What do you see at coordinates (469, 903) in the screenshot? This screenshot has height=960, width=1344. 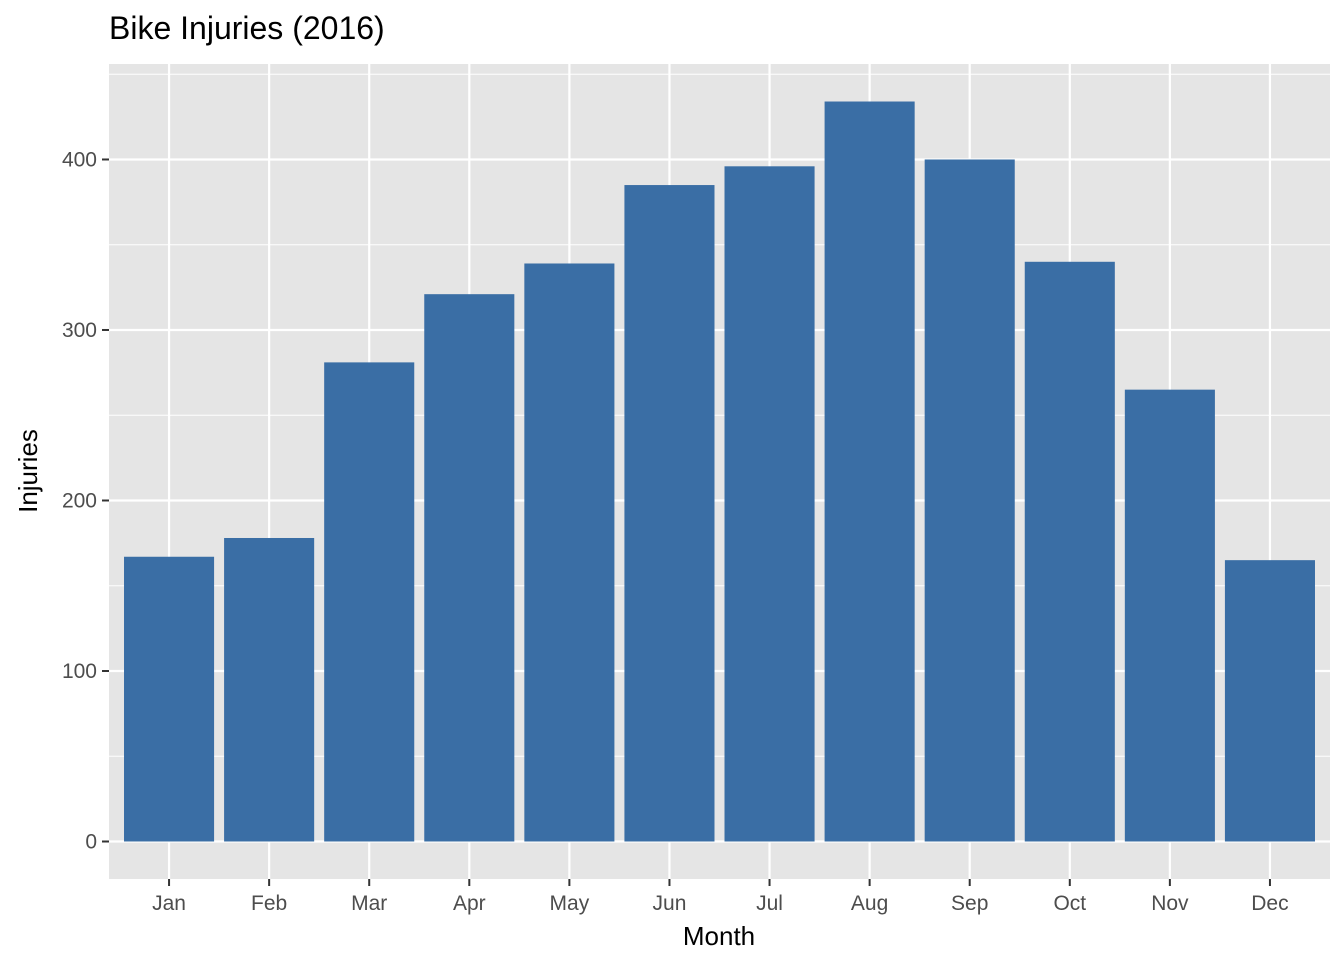 I see `x-tick-label: Apr` at bounding box center [469, 903].